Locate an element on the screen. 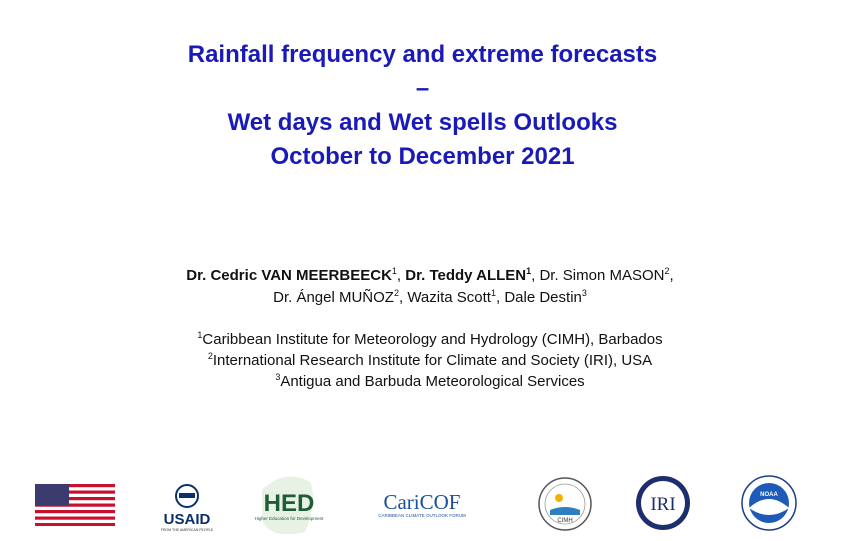 This screenshot has width=845, height=541. title-line: October to December 2021 is located at coordinates (422, 156).